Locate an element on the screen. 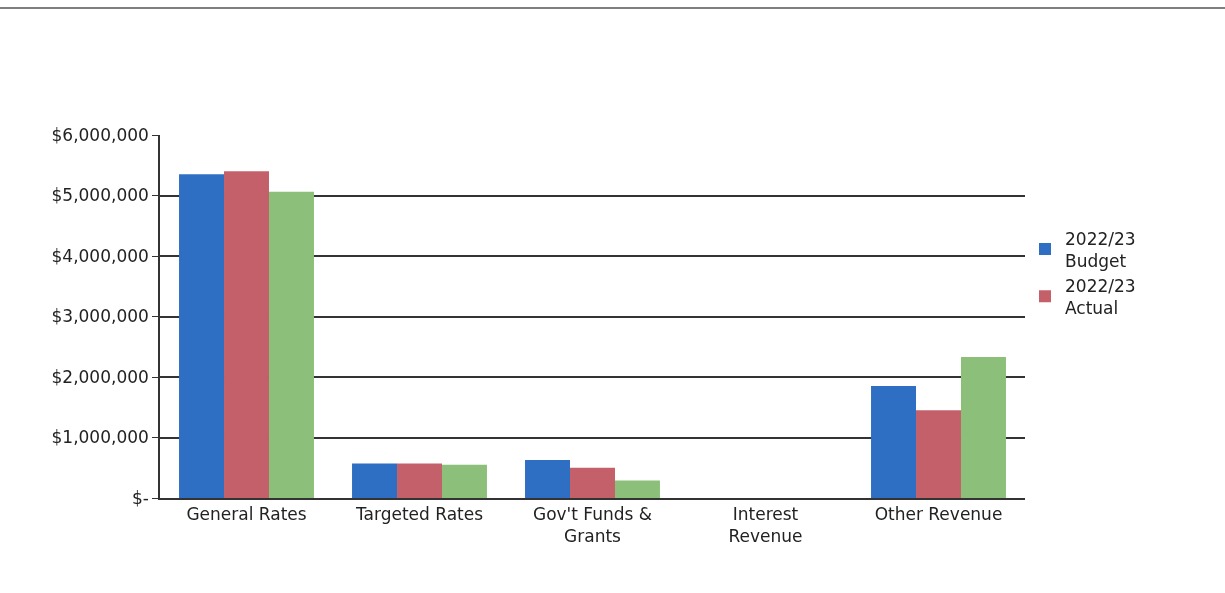 Image resolution: width=1225 pixels, height=593 pixels. y-tick-label: $4,000,000 is located at coordinates (100, 255).